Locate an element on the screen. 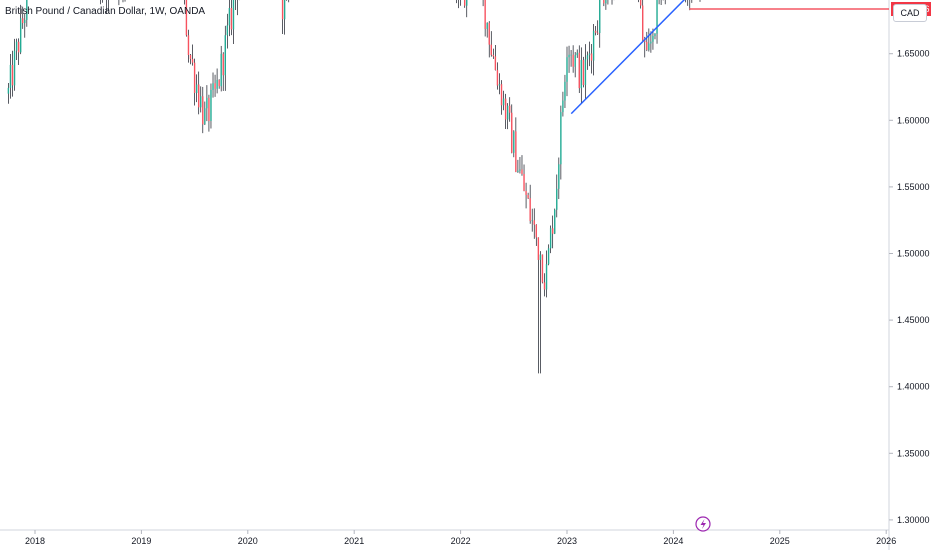 This screenshot has height=550, width=932. x-tick-label: 2020 is located at coordinates (248, 541).